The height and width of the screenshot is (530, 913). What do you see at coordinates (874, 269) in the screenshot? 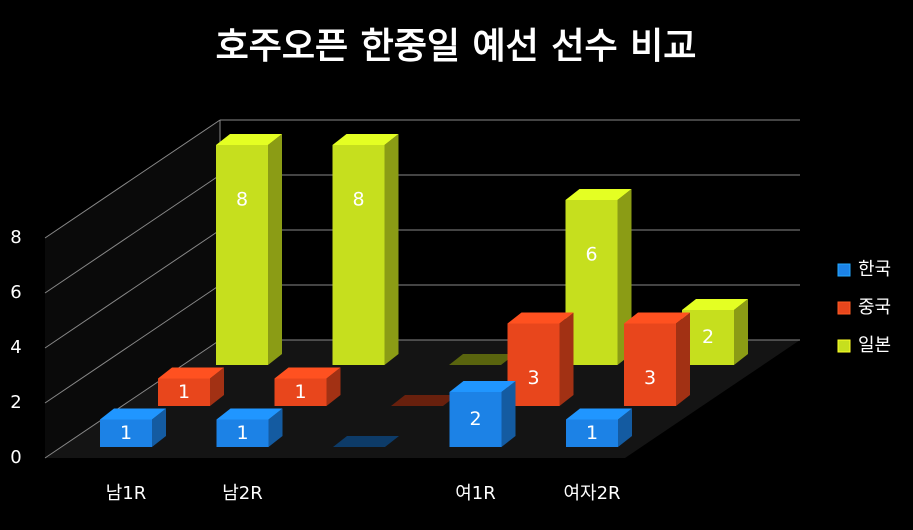
I see `legend-label: 한국` at bounding box center [874, 269].